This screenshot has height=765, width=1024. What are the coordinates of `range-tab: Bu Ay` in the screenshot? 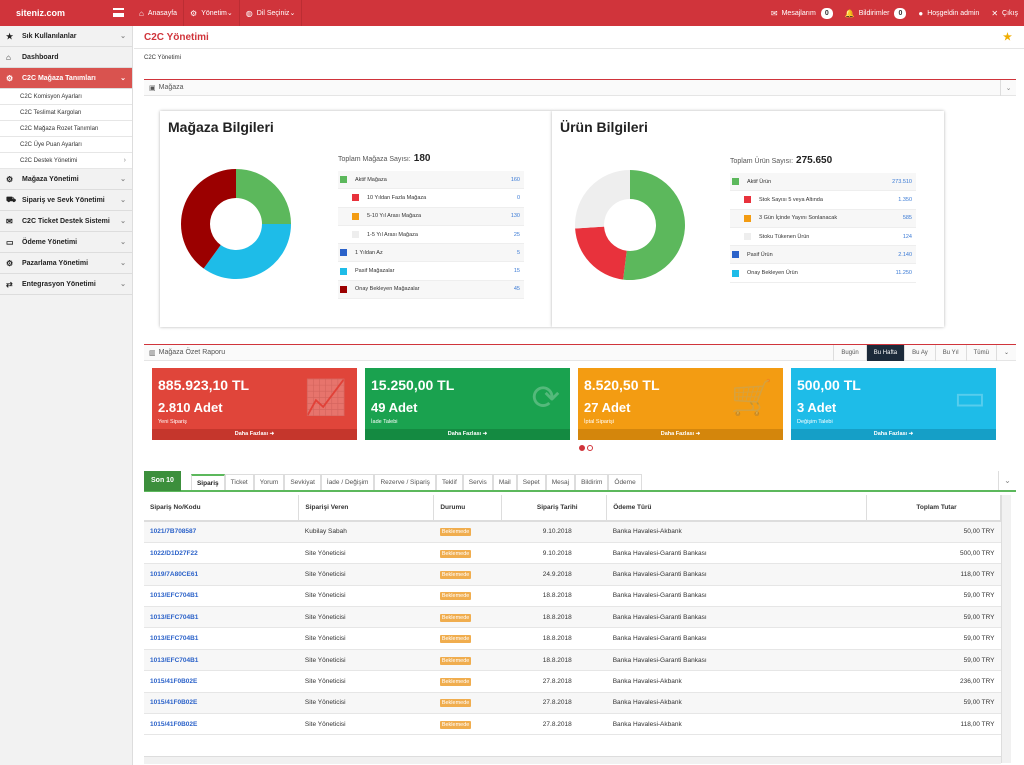 It's located at (919, 353).